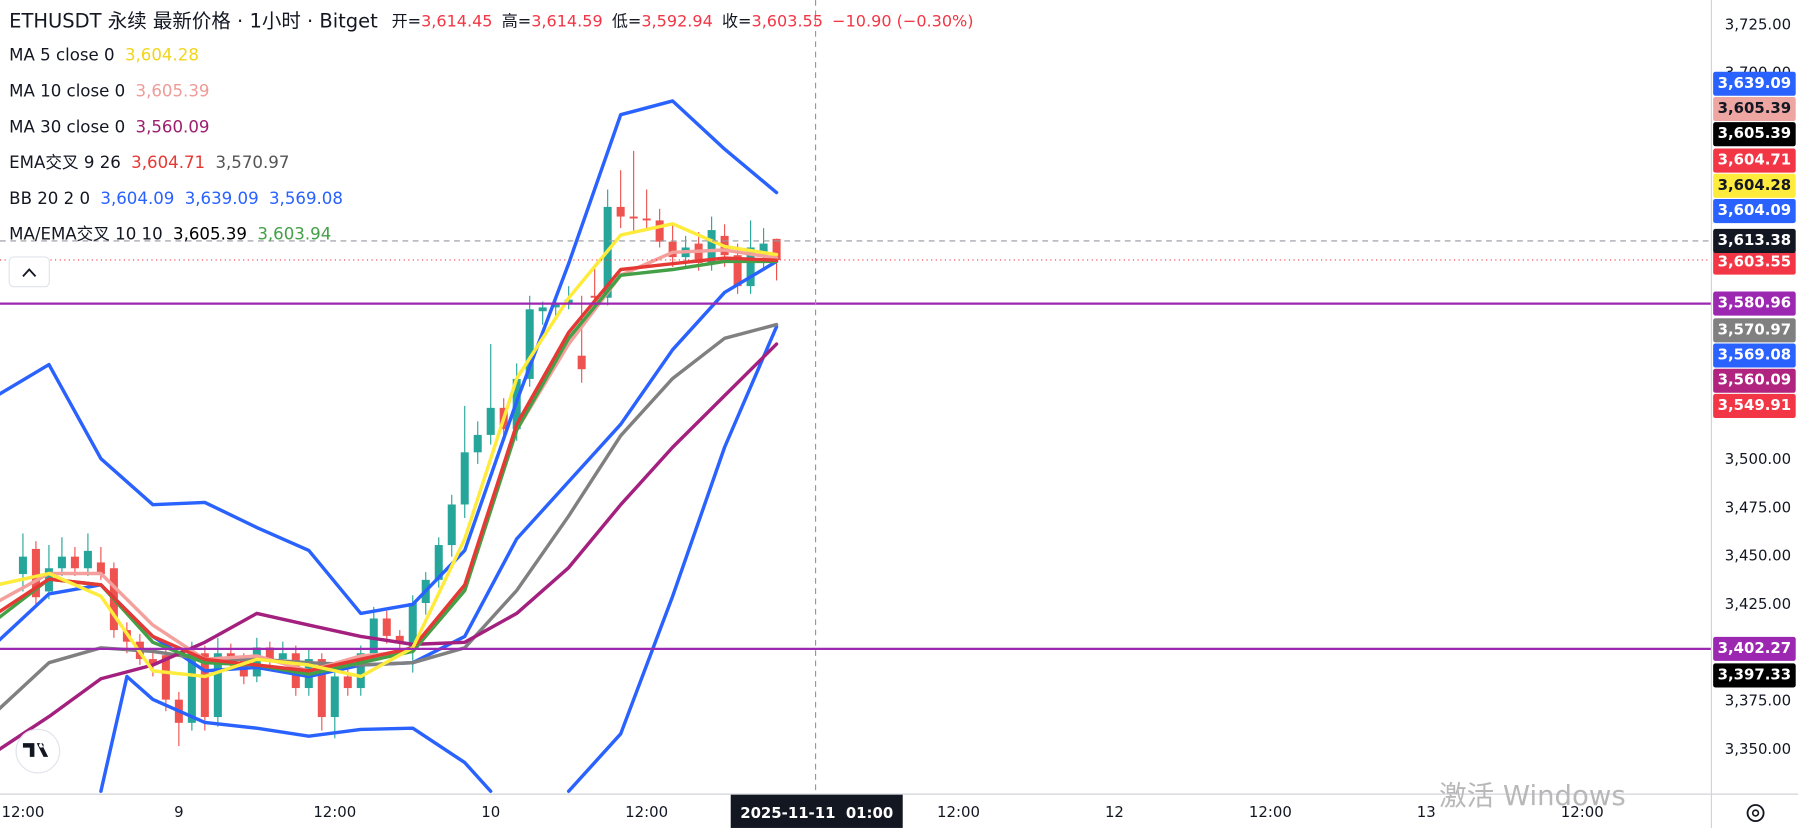 This screenshot has width=1798, height=828. What do you see at coordinates (137, 198) in the screenshot?
I see `legend-value: 3,604.09` at bounding box center [137, 198].